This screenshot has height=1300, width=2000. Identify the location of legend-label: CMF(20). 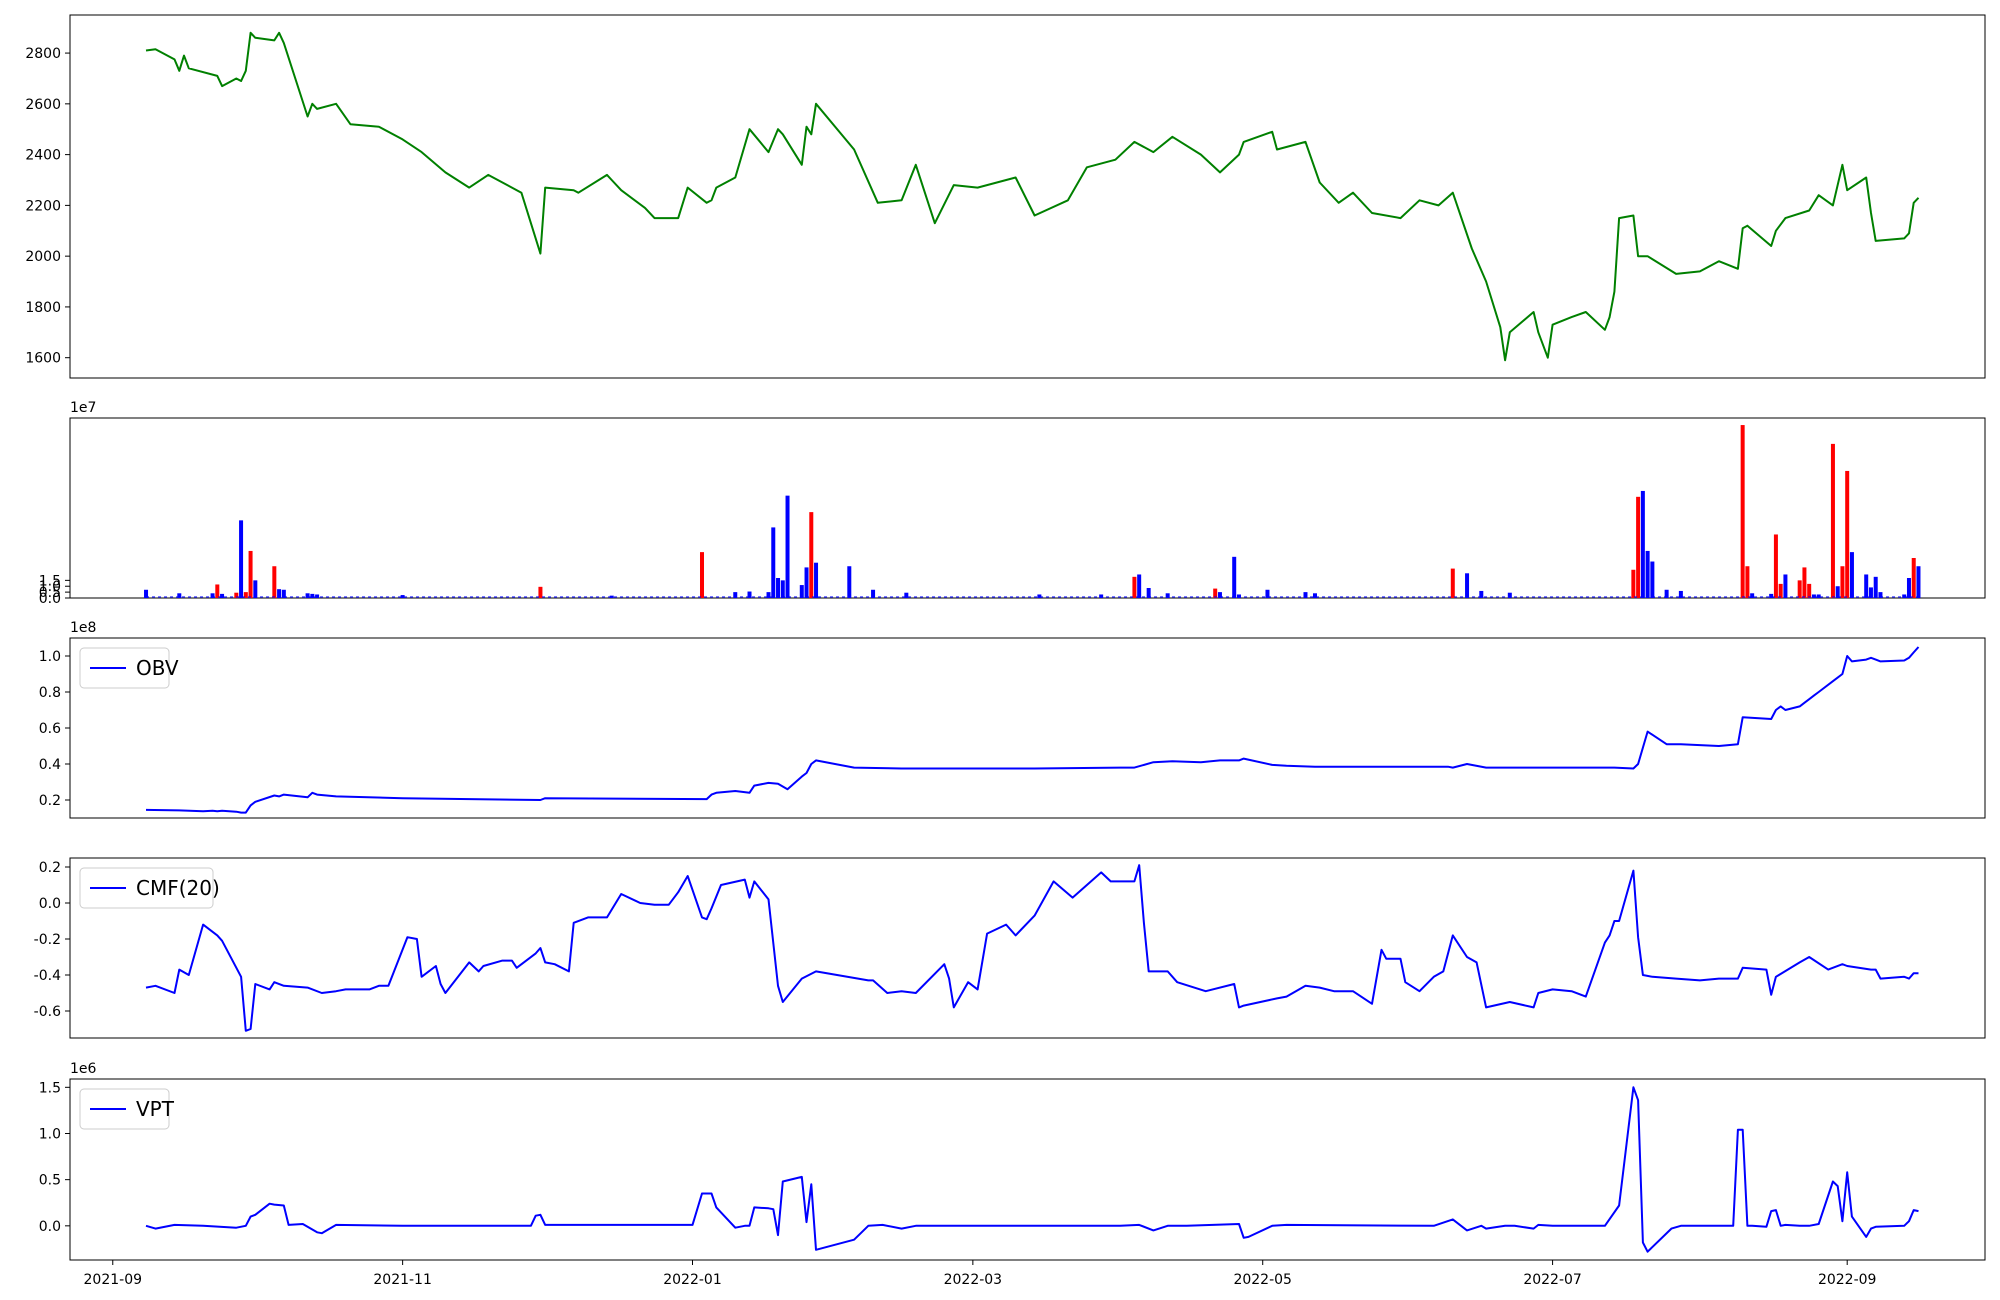
(178, 888).